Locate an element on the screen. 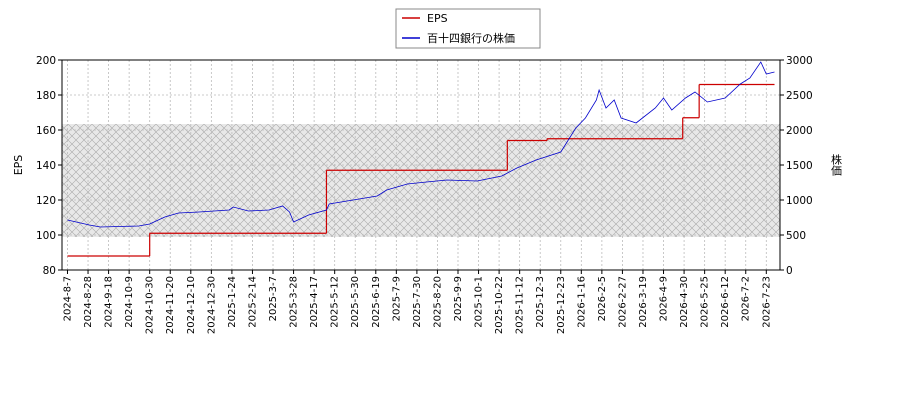 This screenshot has width=900, height=400. x-tick-label: 2026-7-2 is located at coordinates (746, 298).